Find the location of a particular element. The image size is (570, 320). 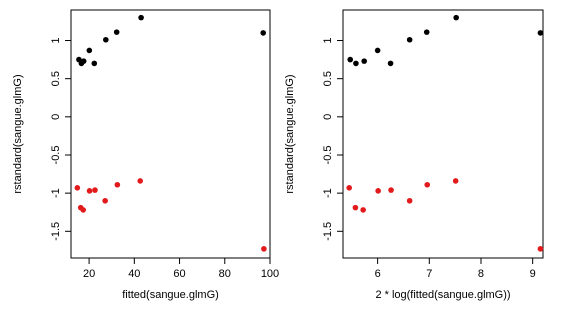

x-tick-label: 80 is located at coordinates (225, 274).